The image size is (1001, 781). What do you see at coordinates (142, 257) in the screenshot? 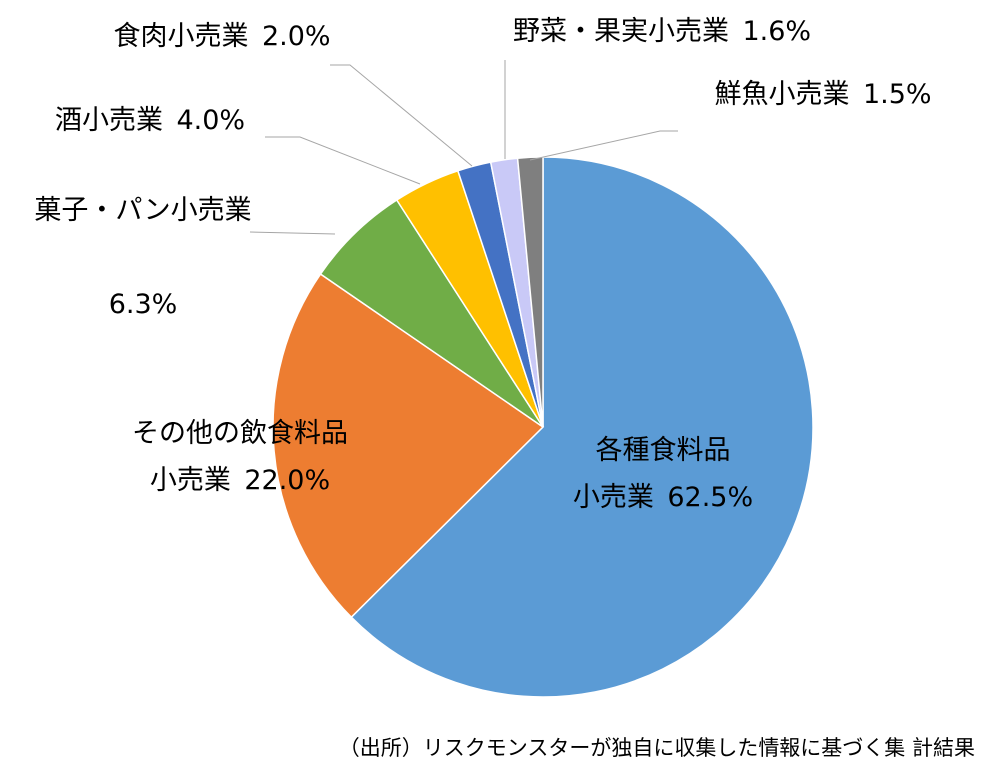
I see `slice-label: 菓子・パン小売業 6.3%` at bounding box center [142, 257].